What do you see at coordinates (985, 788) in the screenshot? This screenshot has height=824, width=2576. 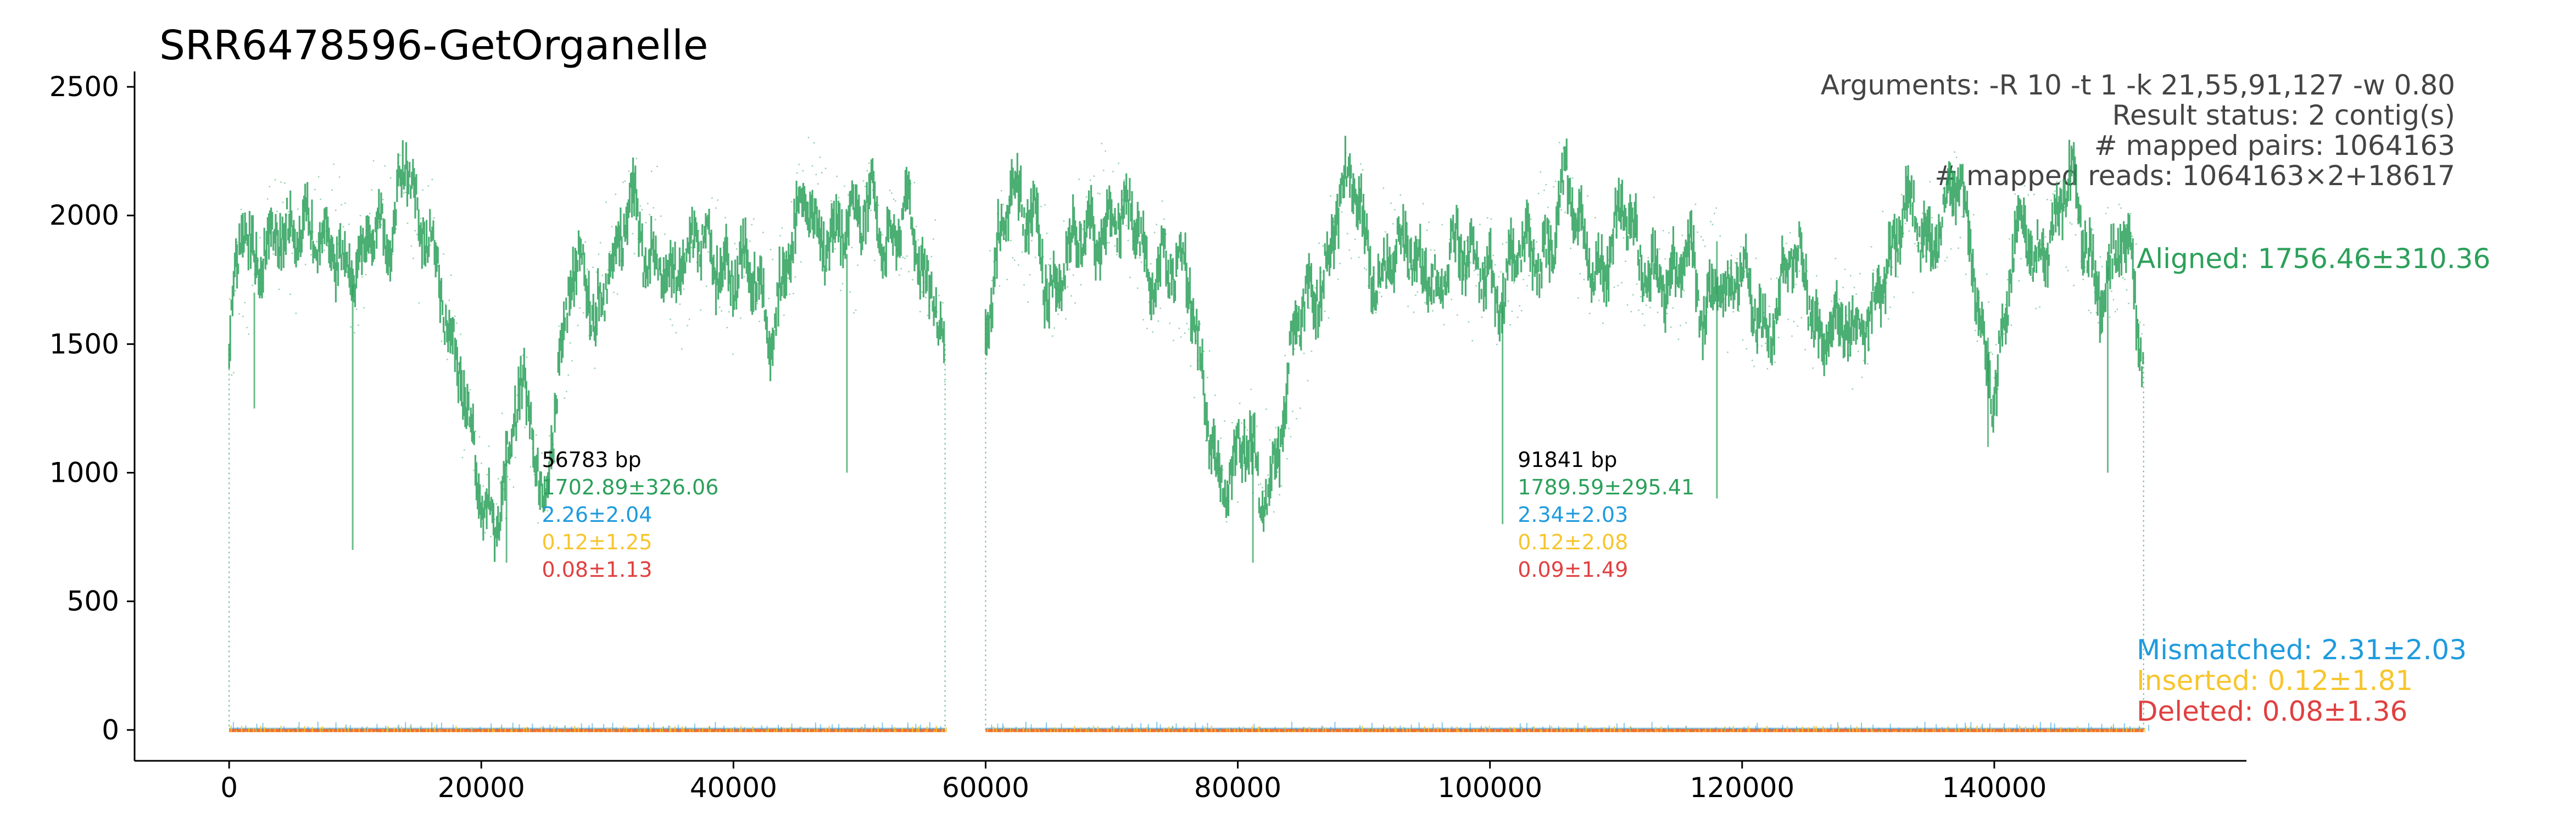 I see `x-tick-label: 60000` at bounding box center [985, 788].